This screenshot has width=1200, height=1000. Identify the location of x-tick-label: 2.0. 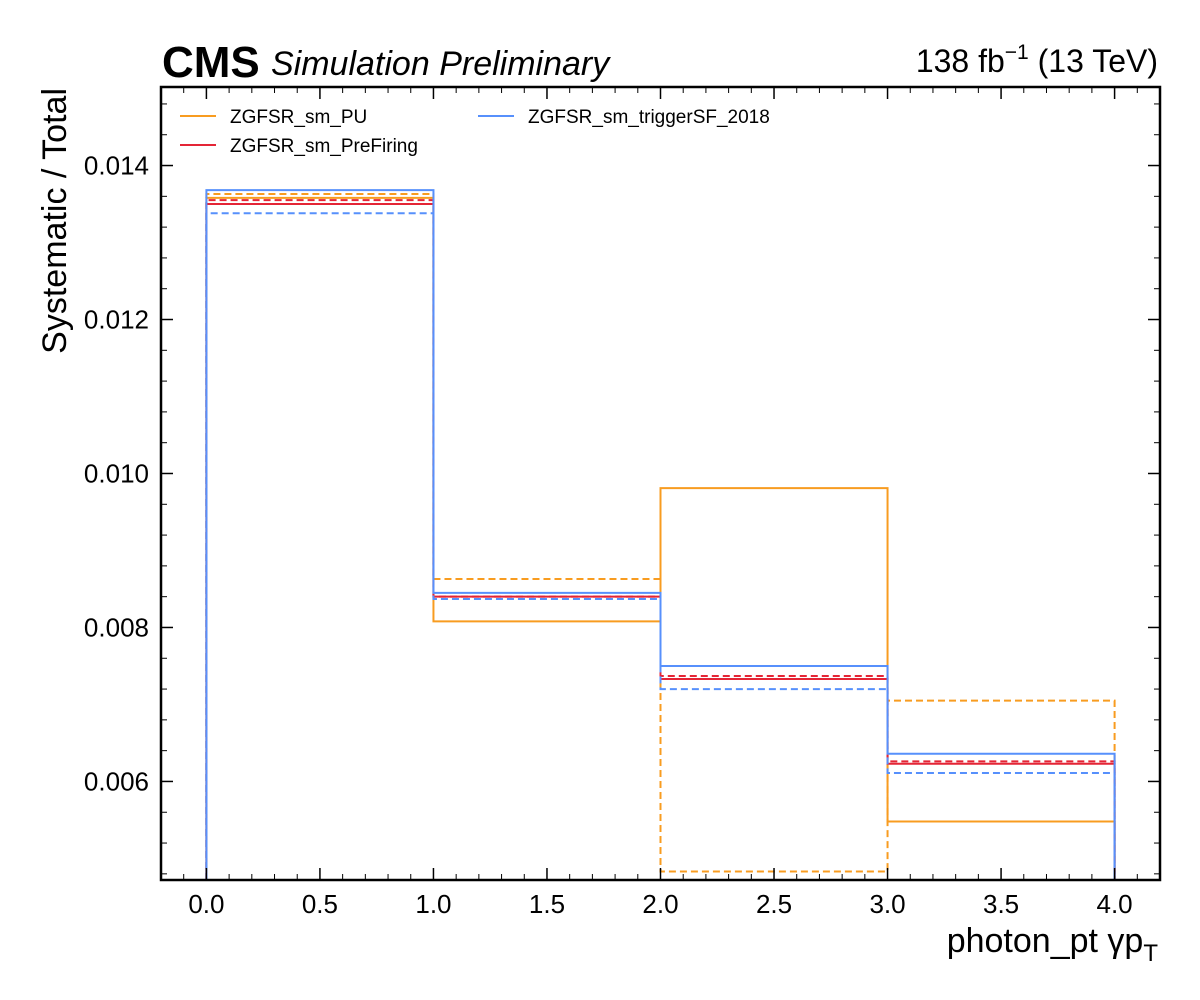
(660, 904).